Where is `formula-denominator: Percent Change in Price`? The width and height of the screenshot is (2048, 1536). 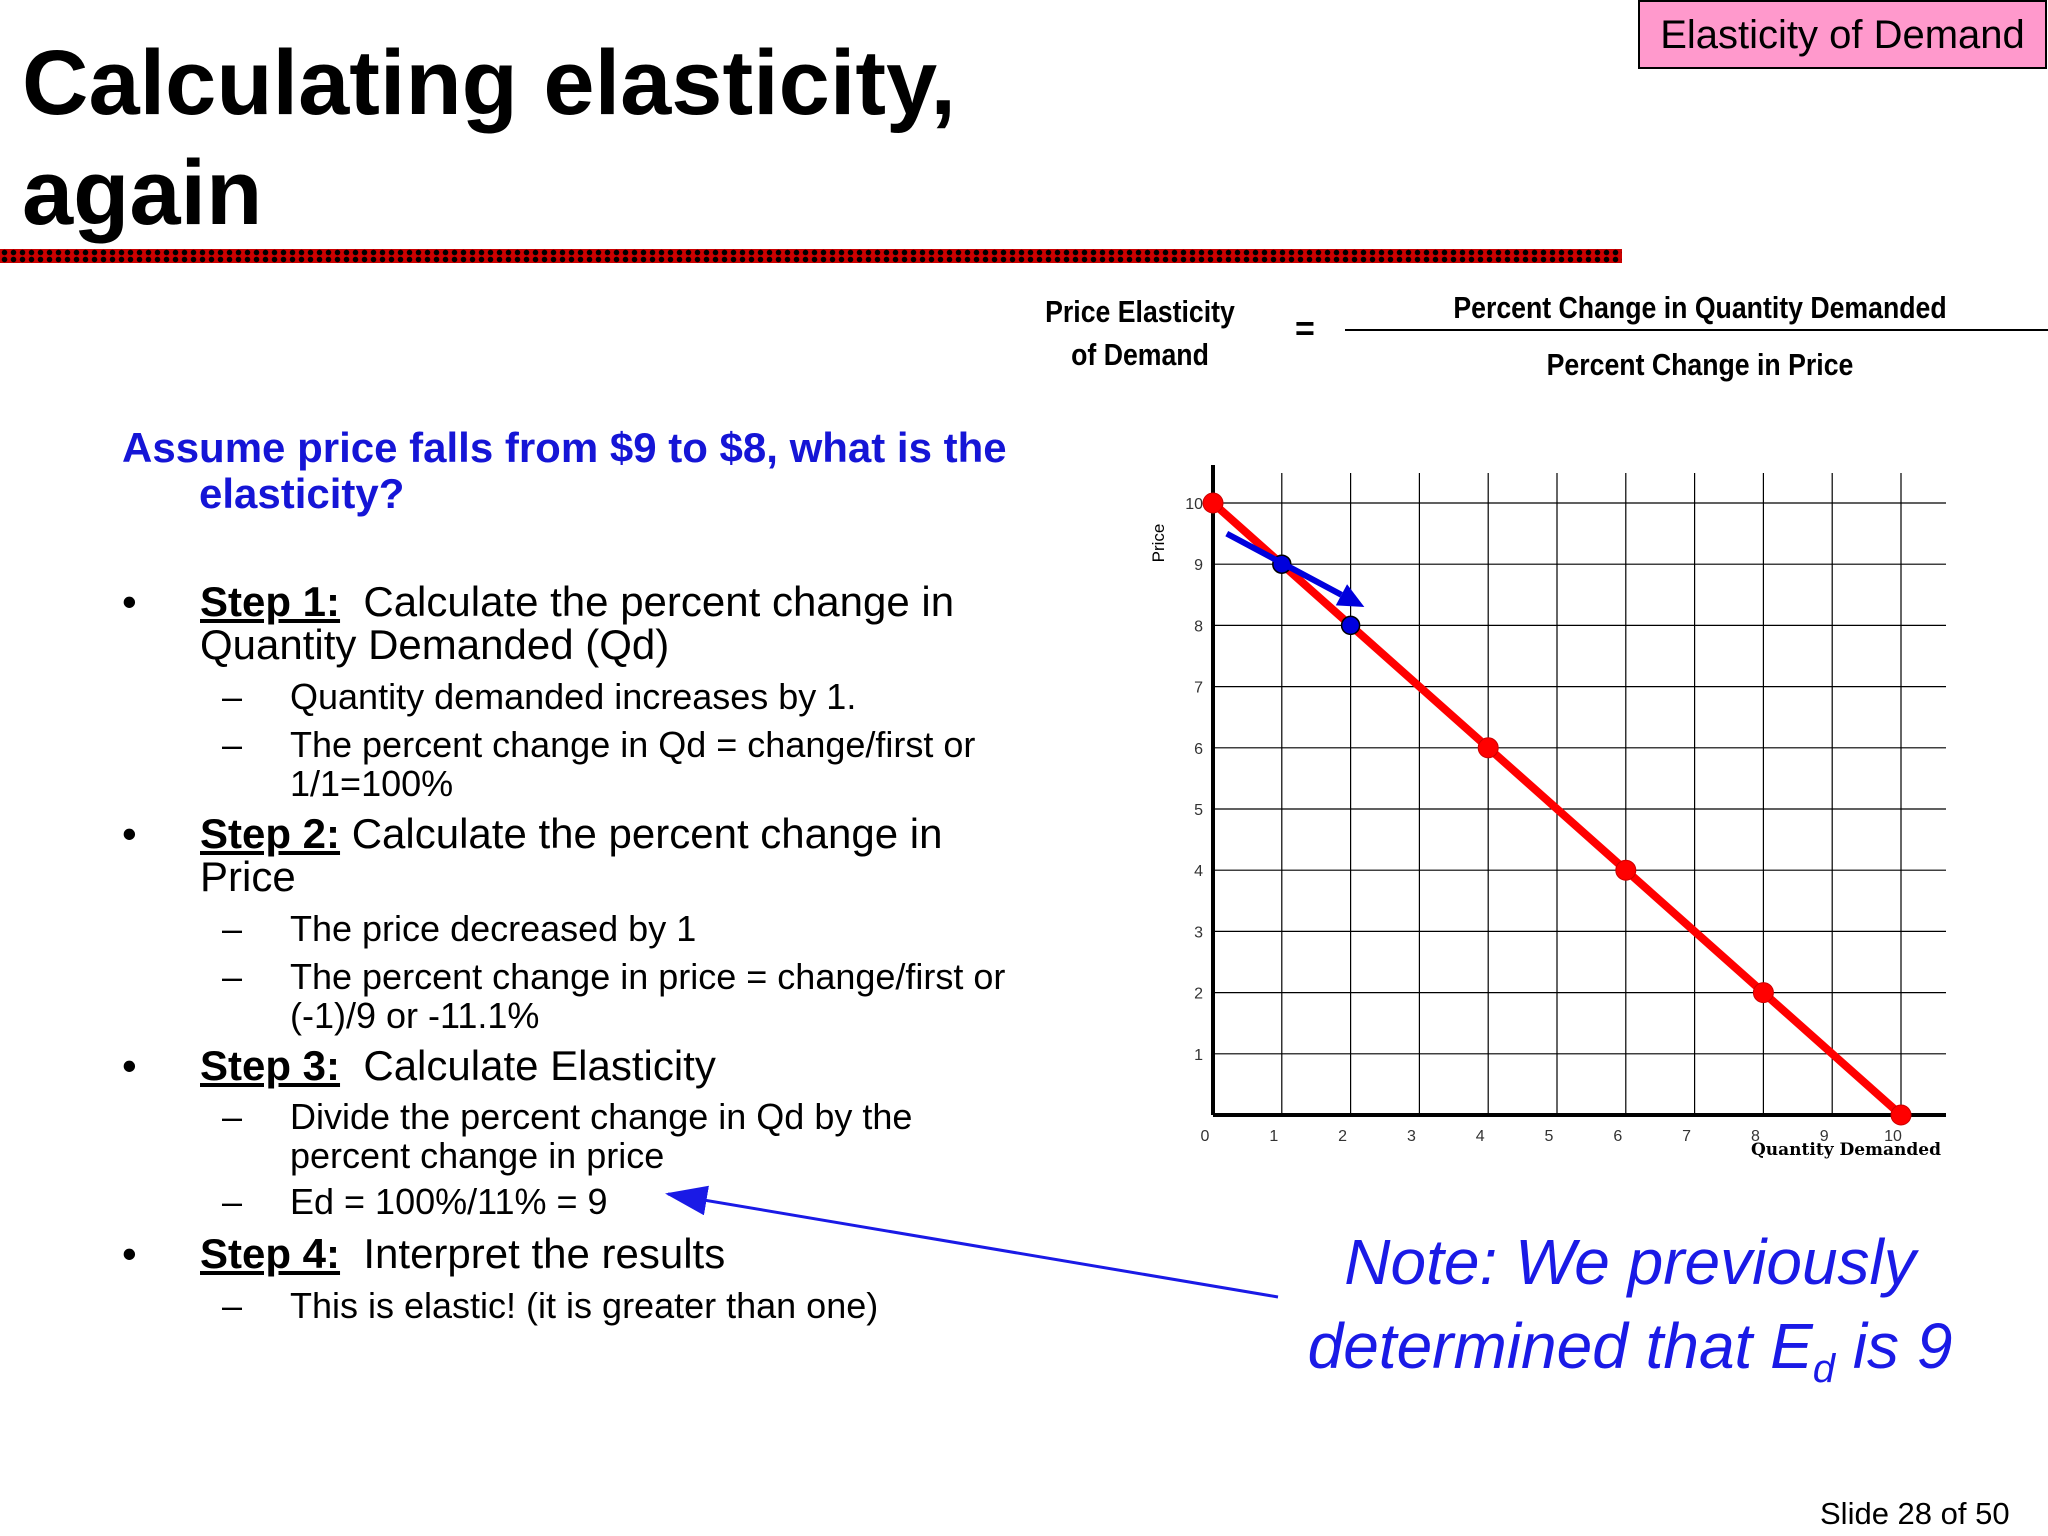
formula-denominator: Percent Change in Price is located at coordinates (1700, 364).